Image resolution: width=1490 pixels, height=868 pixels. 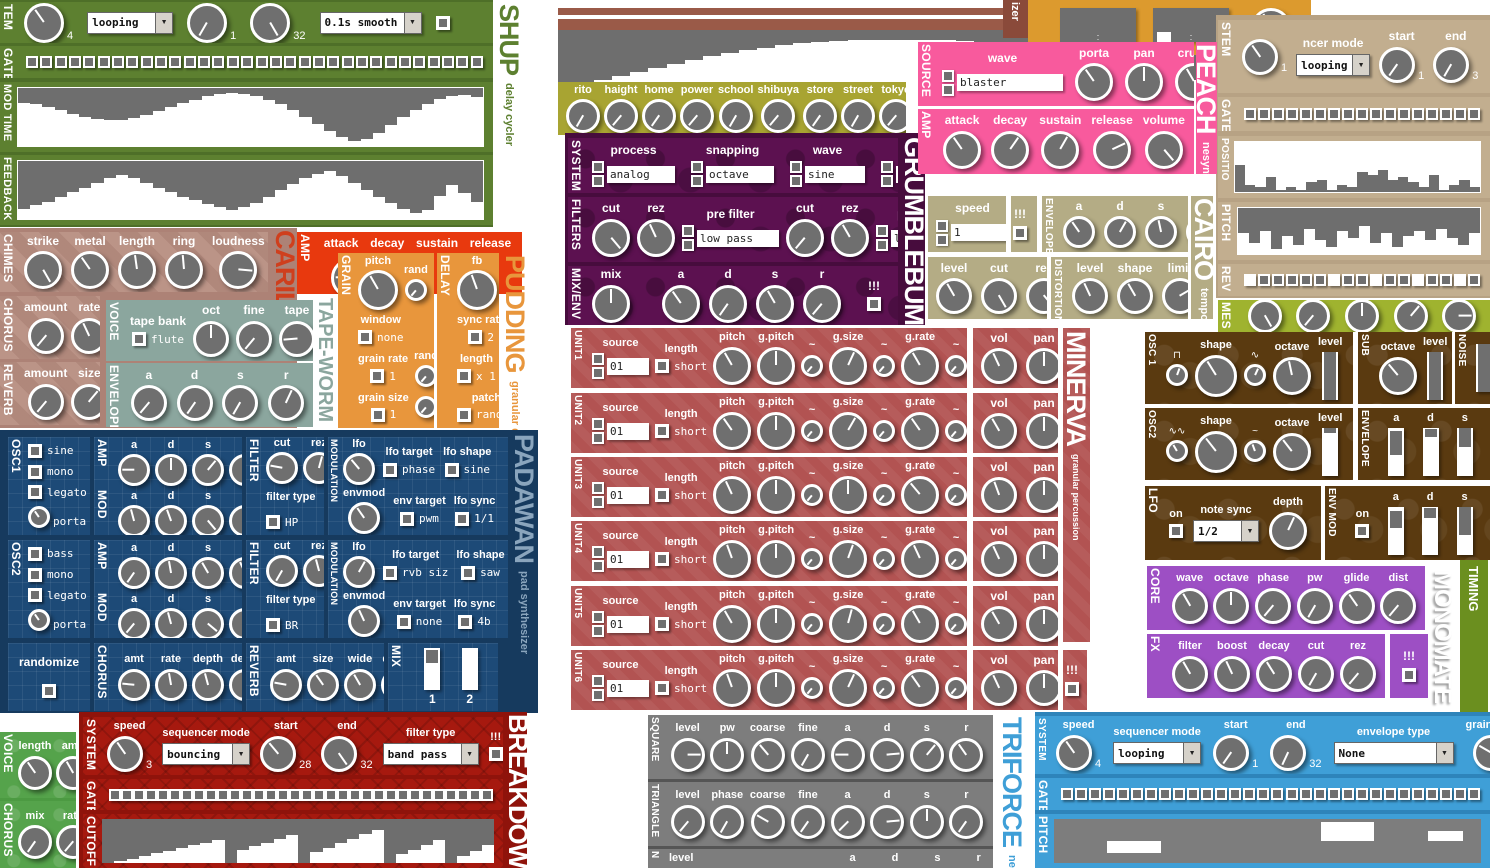 What do you see at coordinates (250, 190) in the screenshot?
I see `feedback-step-graph` at bounding box center [250, 190].